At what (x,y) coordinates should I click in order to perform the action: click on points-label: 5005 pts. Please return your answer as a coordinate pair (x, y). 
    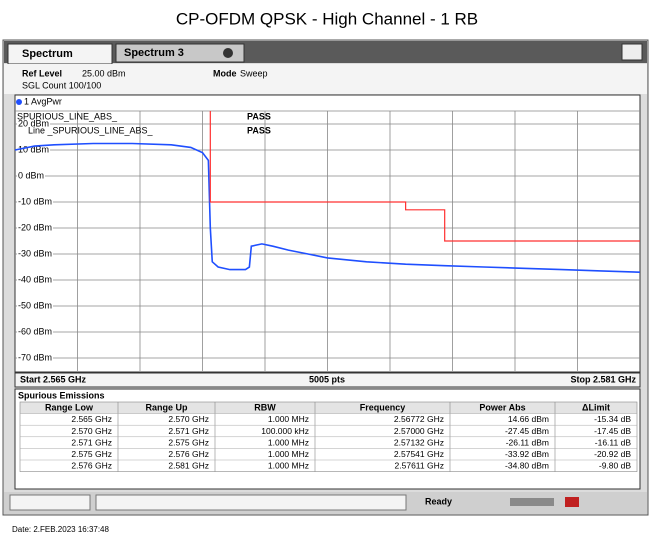
    Looking at the image, I should click on (327, 379).